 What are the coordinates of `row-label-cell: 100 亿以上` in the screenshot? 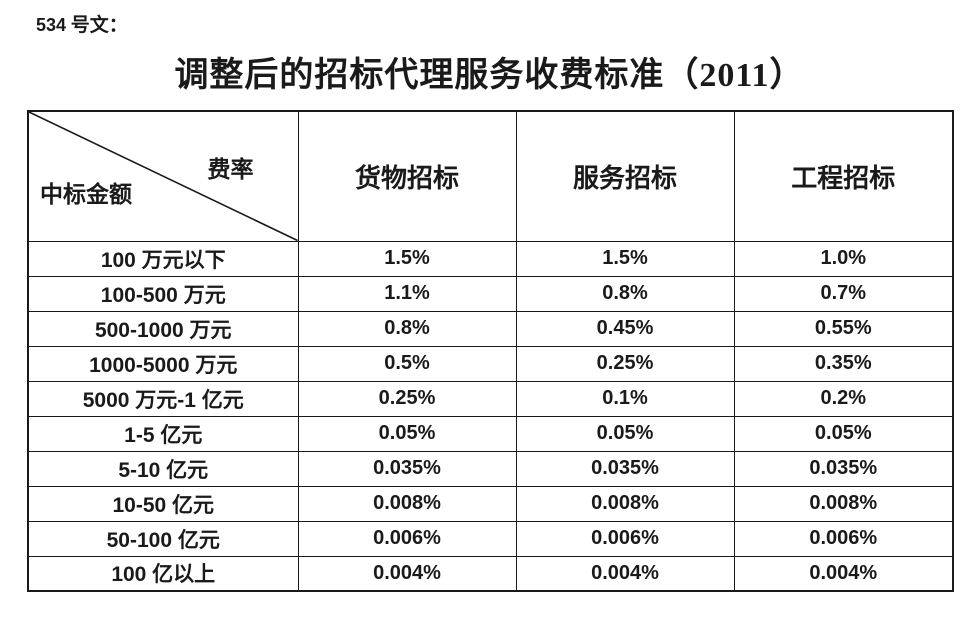 It's located at (163, 573).